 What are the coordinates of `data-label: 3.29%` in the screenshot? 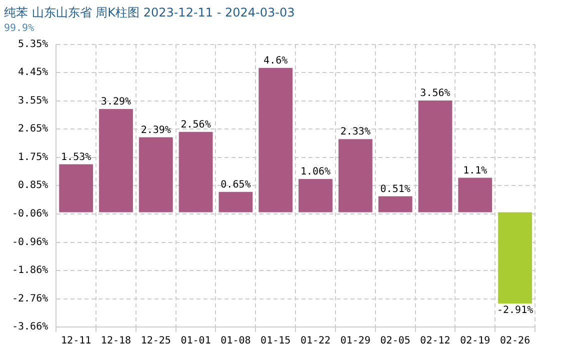 It's located at (116, 102).